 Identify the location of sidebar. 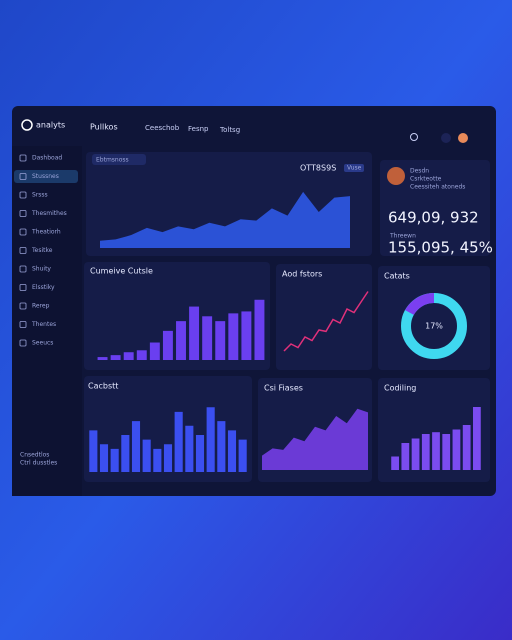
(47, 321).